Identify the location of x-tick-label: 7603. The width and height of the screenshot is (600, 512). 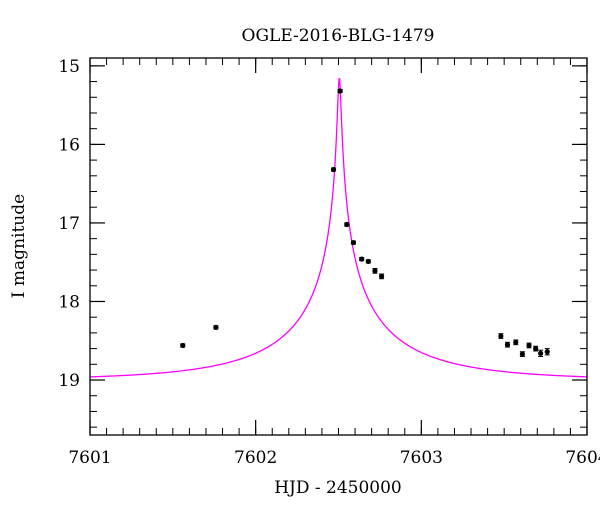
(421, 458).